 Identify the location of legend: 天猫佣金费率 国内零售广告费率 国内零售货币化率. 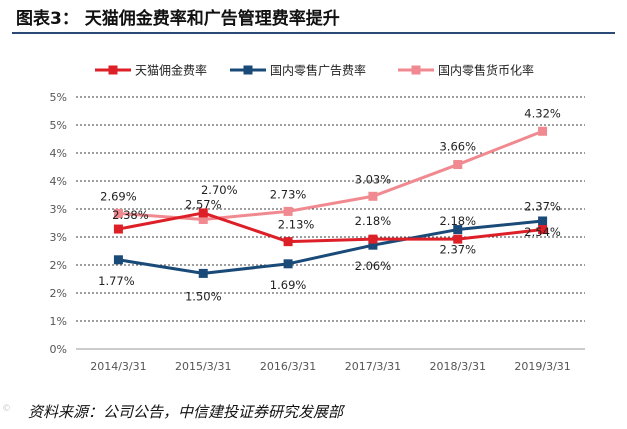
(314, 70).